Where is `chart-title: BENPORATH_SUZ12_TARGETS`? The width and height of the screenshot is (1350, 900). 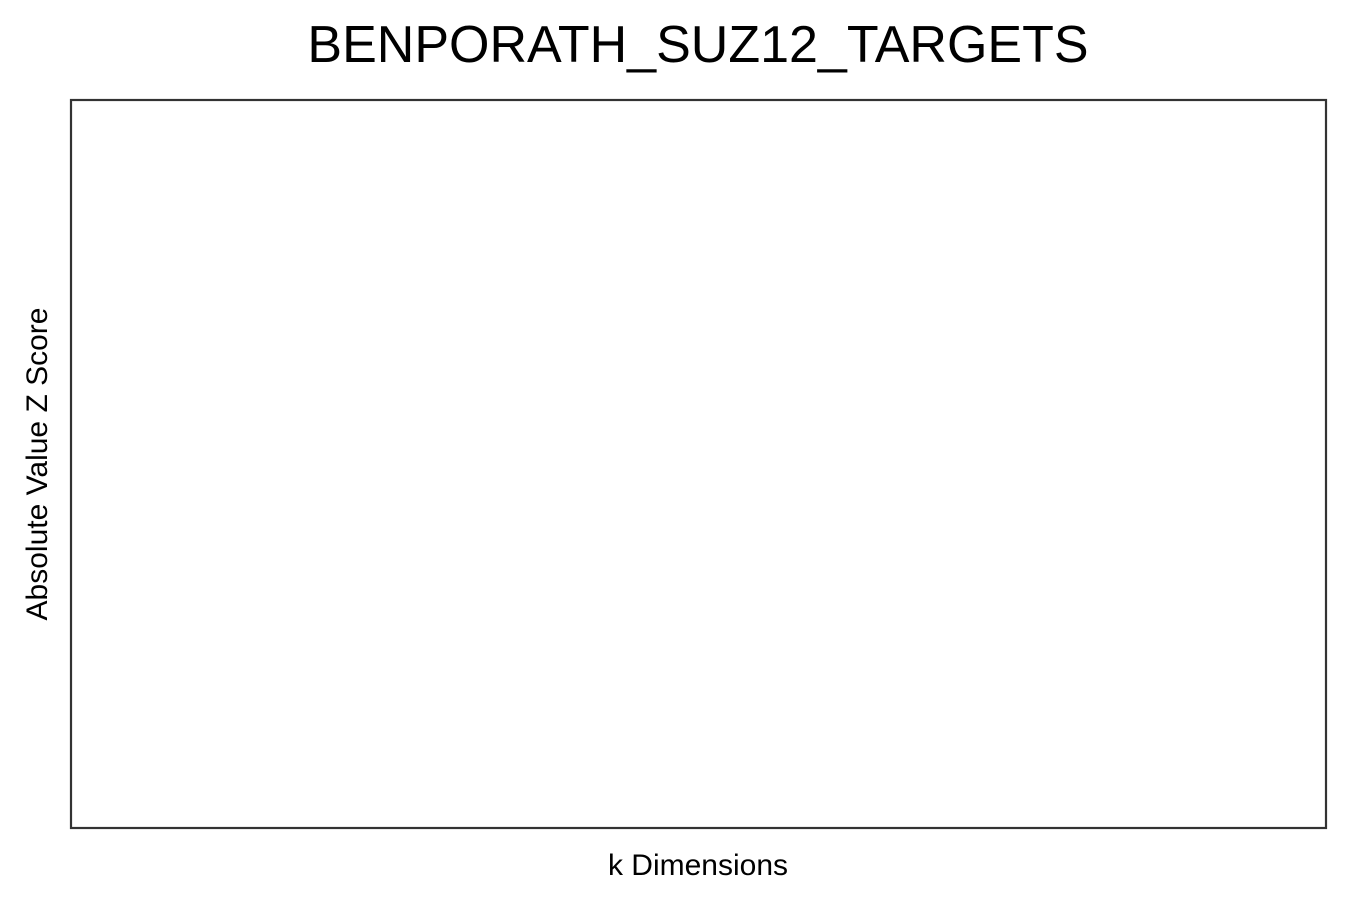
chart-title: BENPORATH_SUZ12_TARGETS is located at coordinates (697, 45).